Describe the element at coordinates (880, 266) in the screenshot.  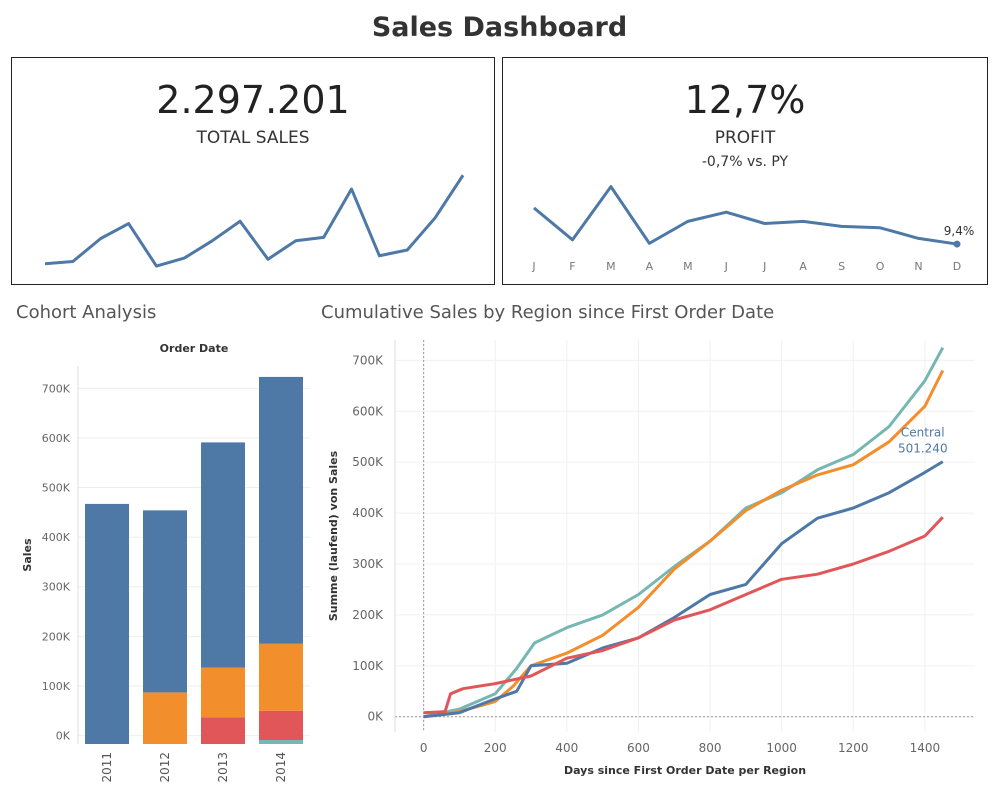
I see `month-tick-label: O` at that location.